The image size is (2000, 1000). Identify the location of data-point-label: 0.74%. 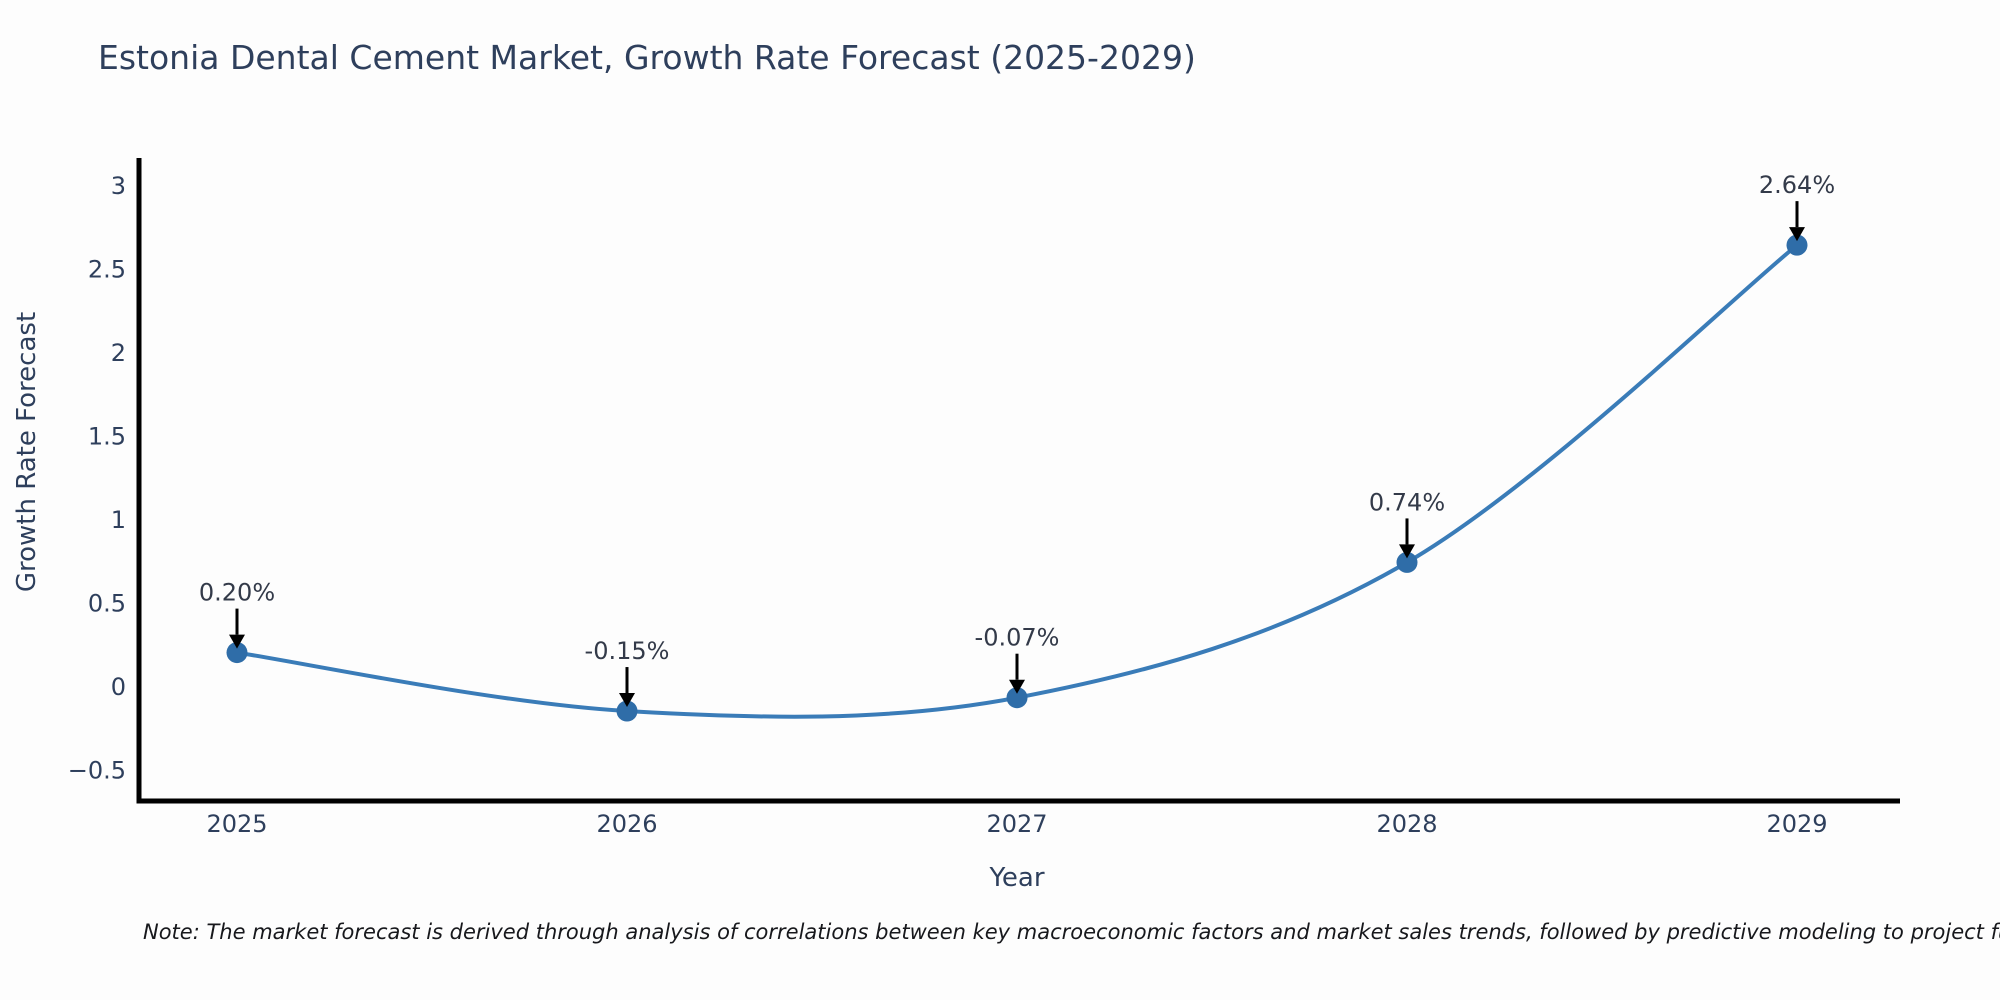
(1407, 502).